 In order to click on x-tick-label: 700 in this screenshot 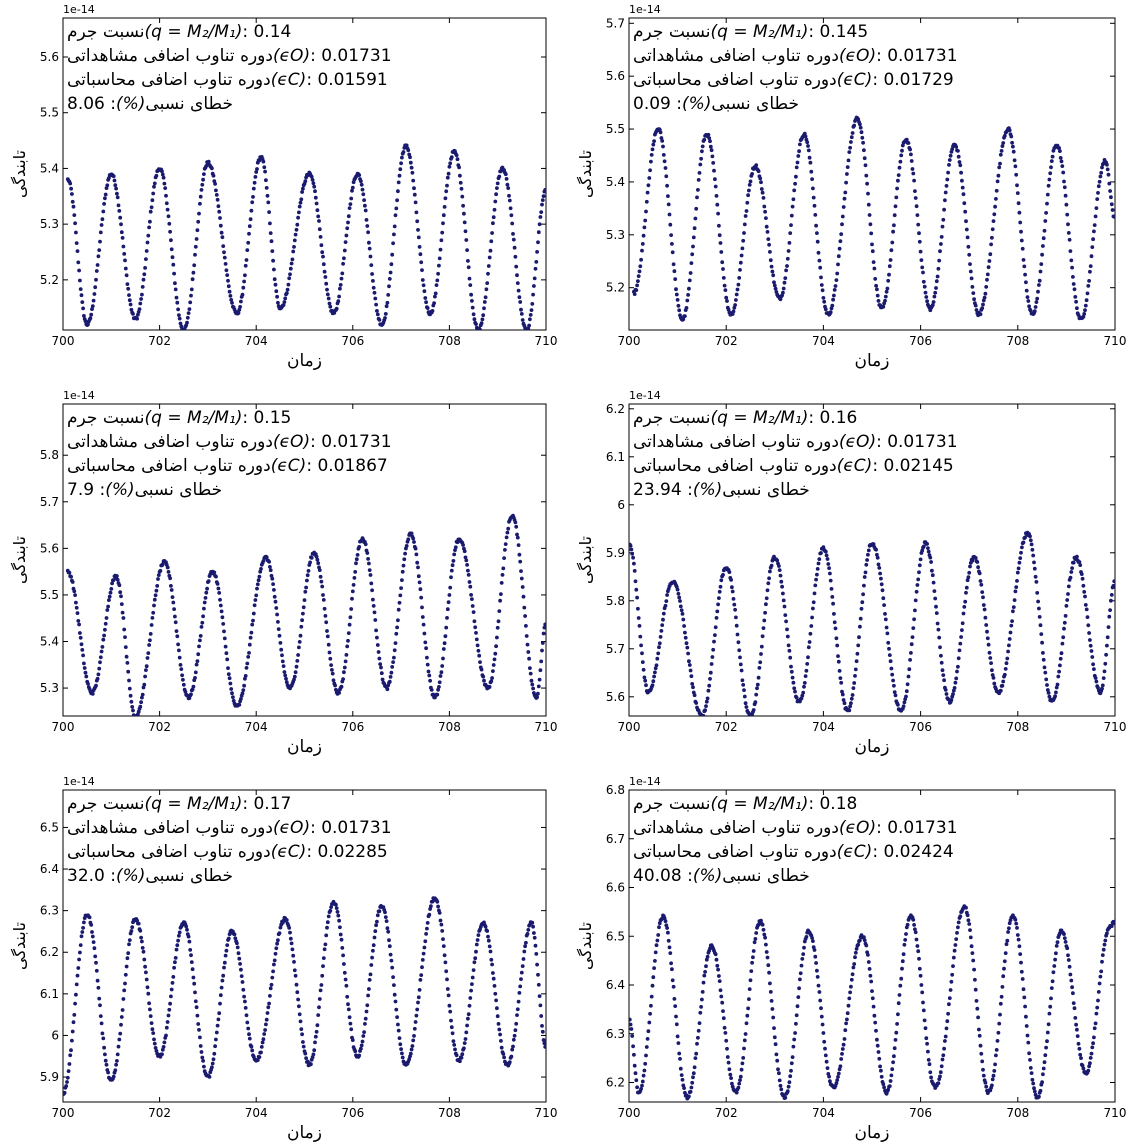, I will do `click(63, 727)`.